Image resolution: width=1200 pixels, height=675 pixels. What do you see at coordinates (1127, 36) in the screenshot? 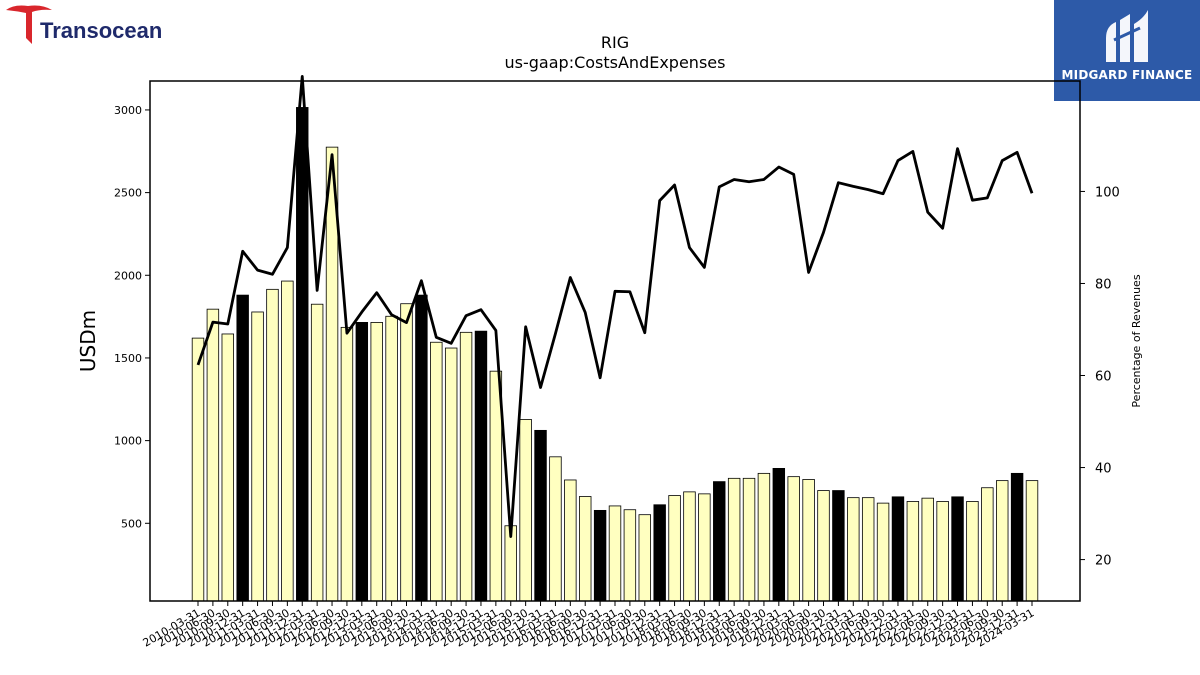
I see `midgard-emblem-icon` at bounding box center [1127, 36].